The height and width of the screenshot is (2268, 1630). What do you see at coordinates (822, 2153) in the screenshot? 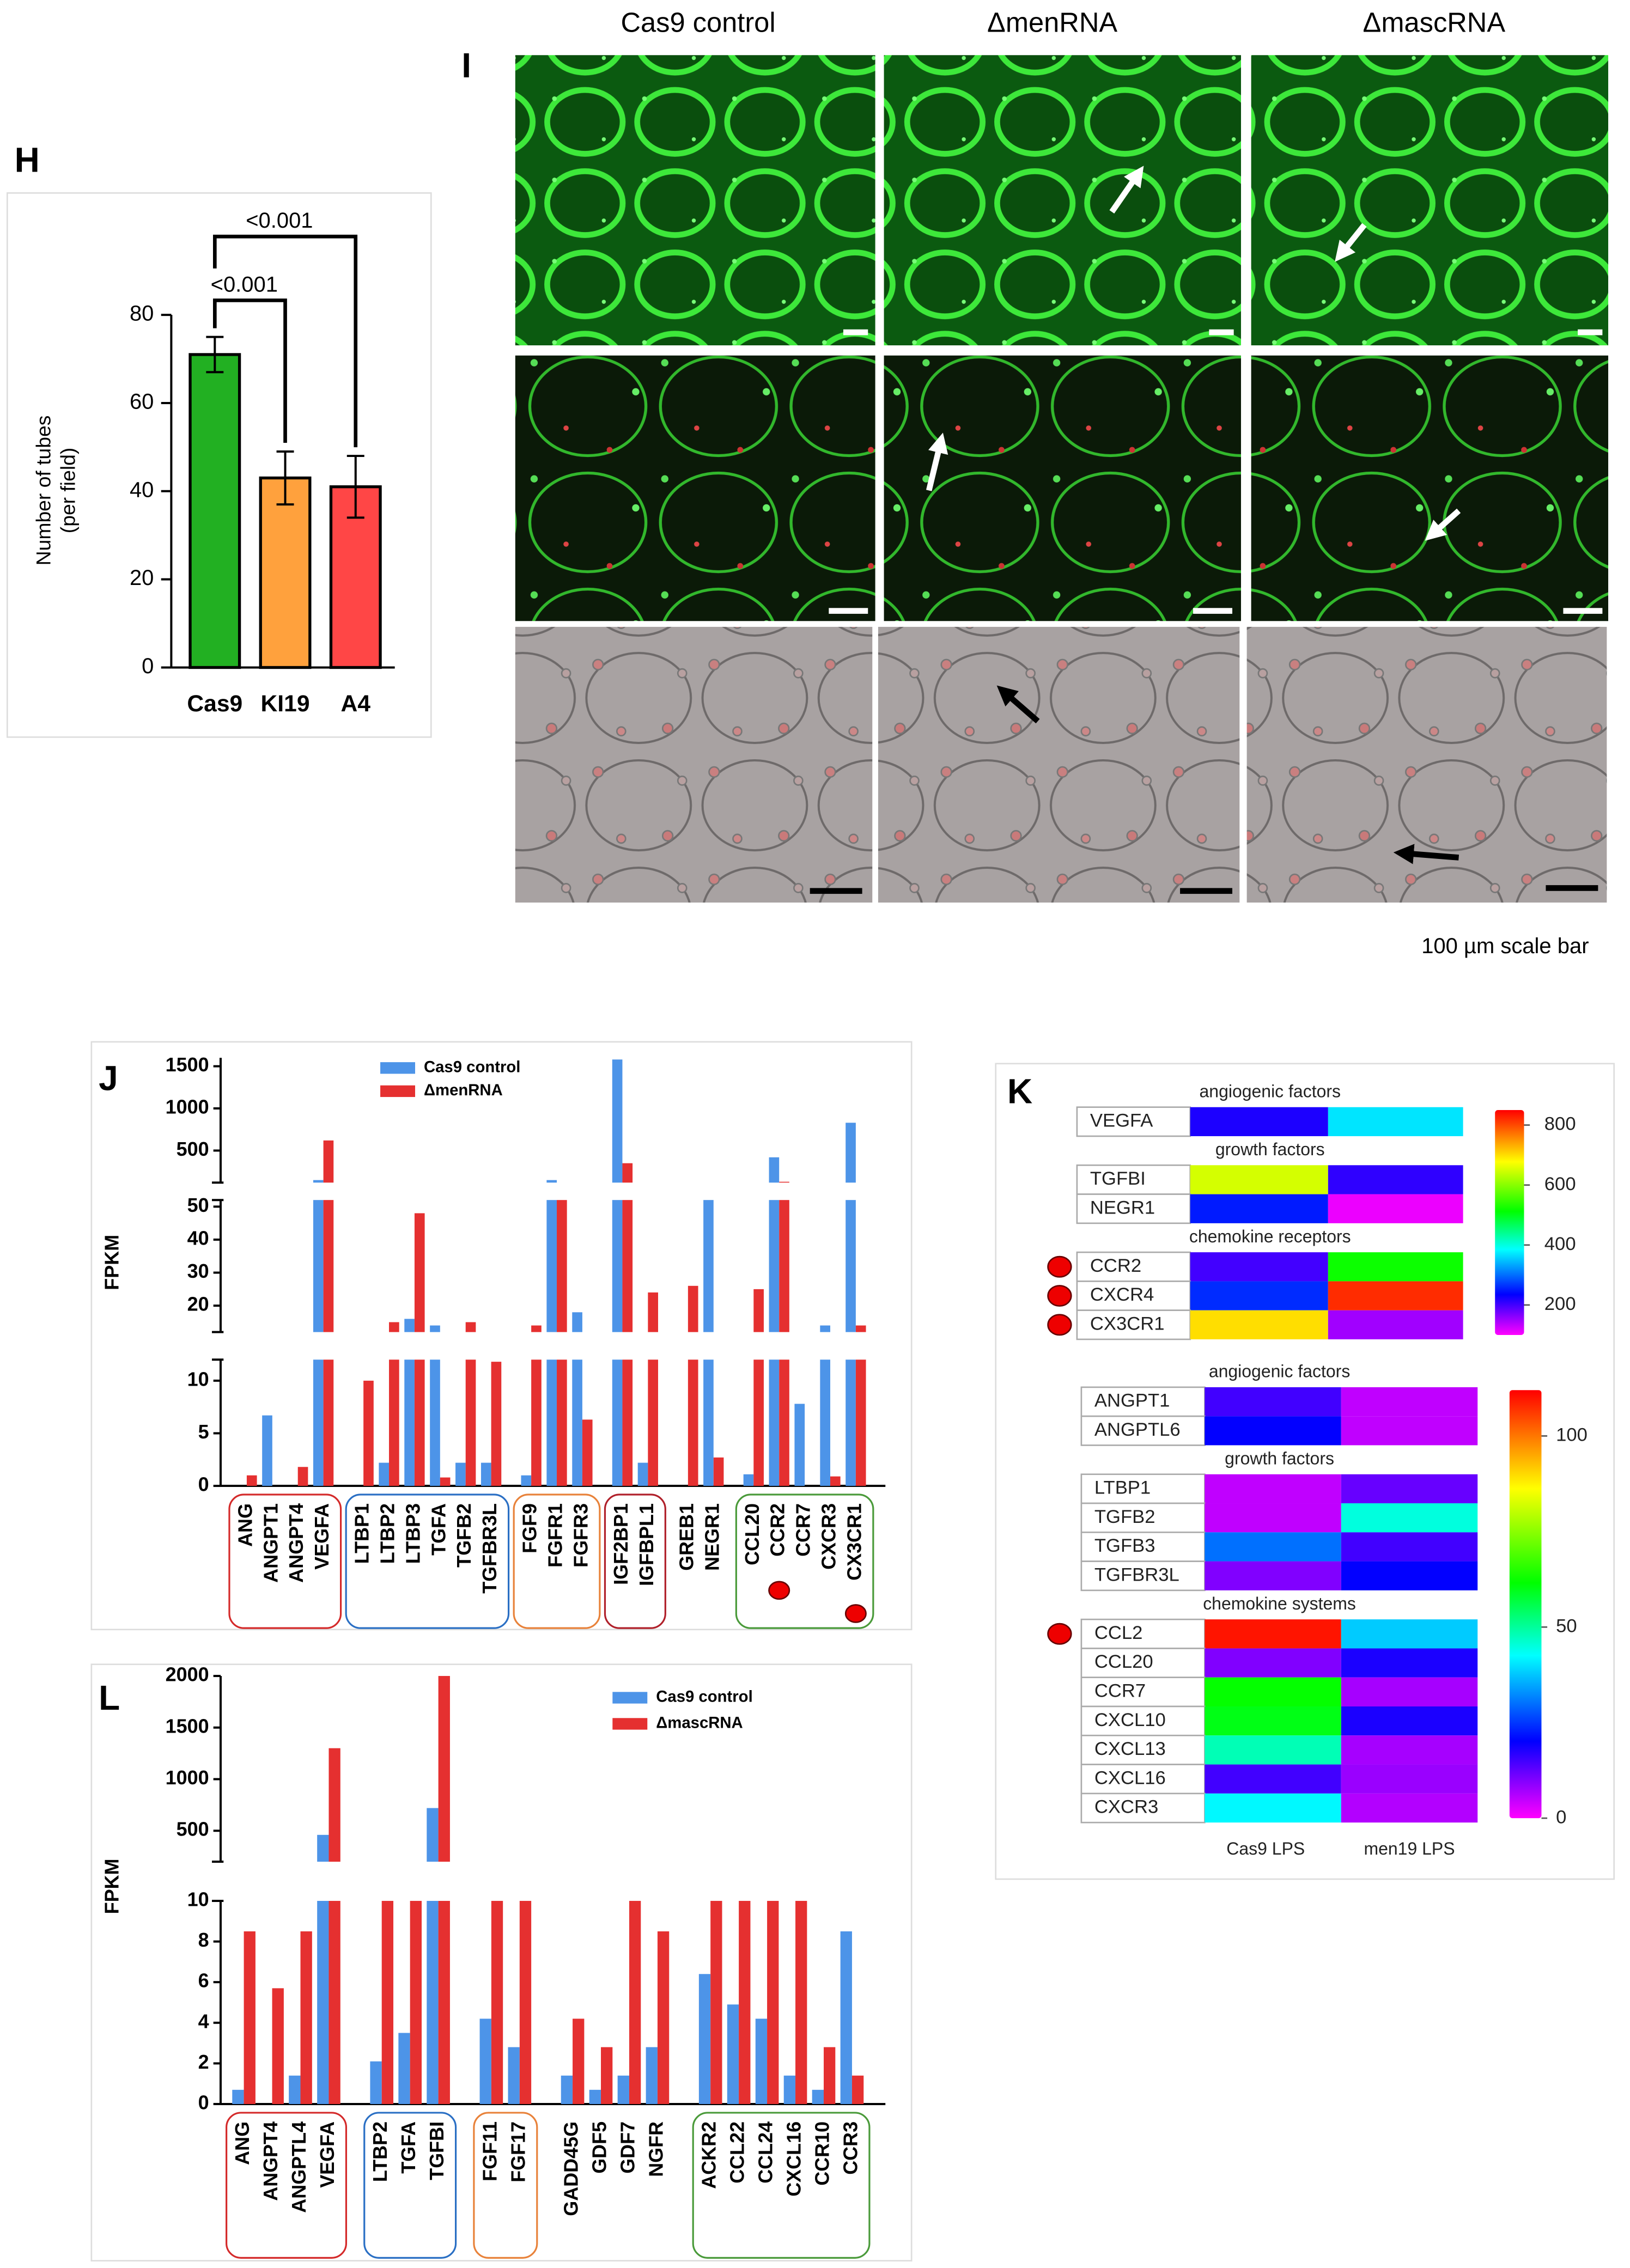
I see `x-tick-label: CCR10` at bounding box center [822, 2153].